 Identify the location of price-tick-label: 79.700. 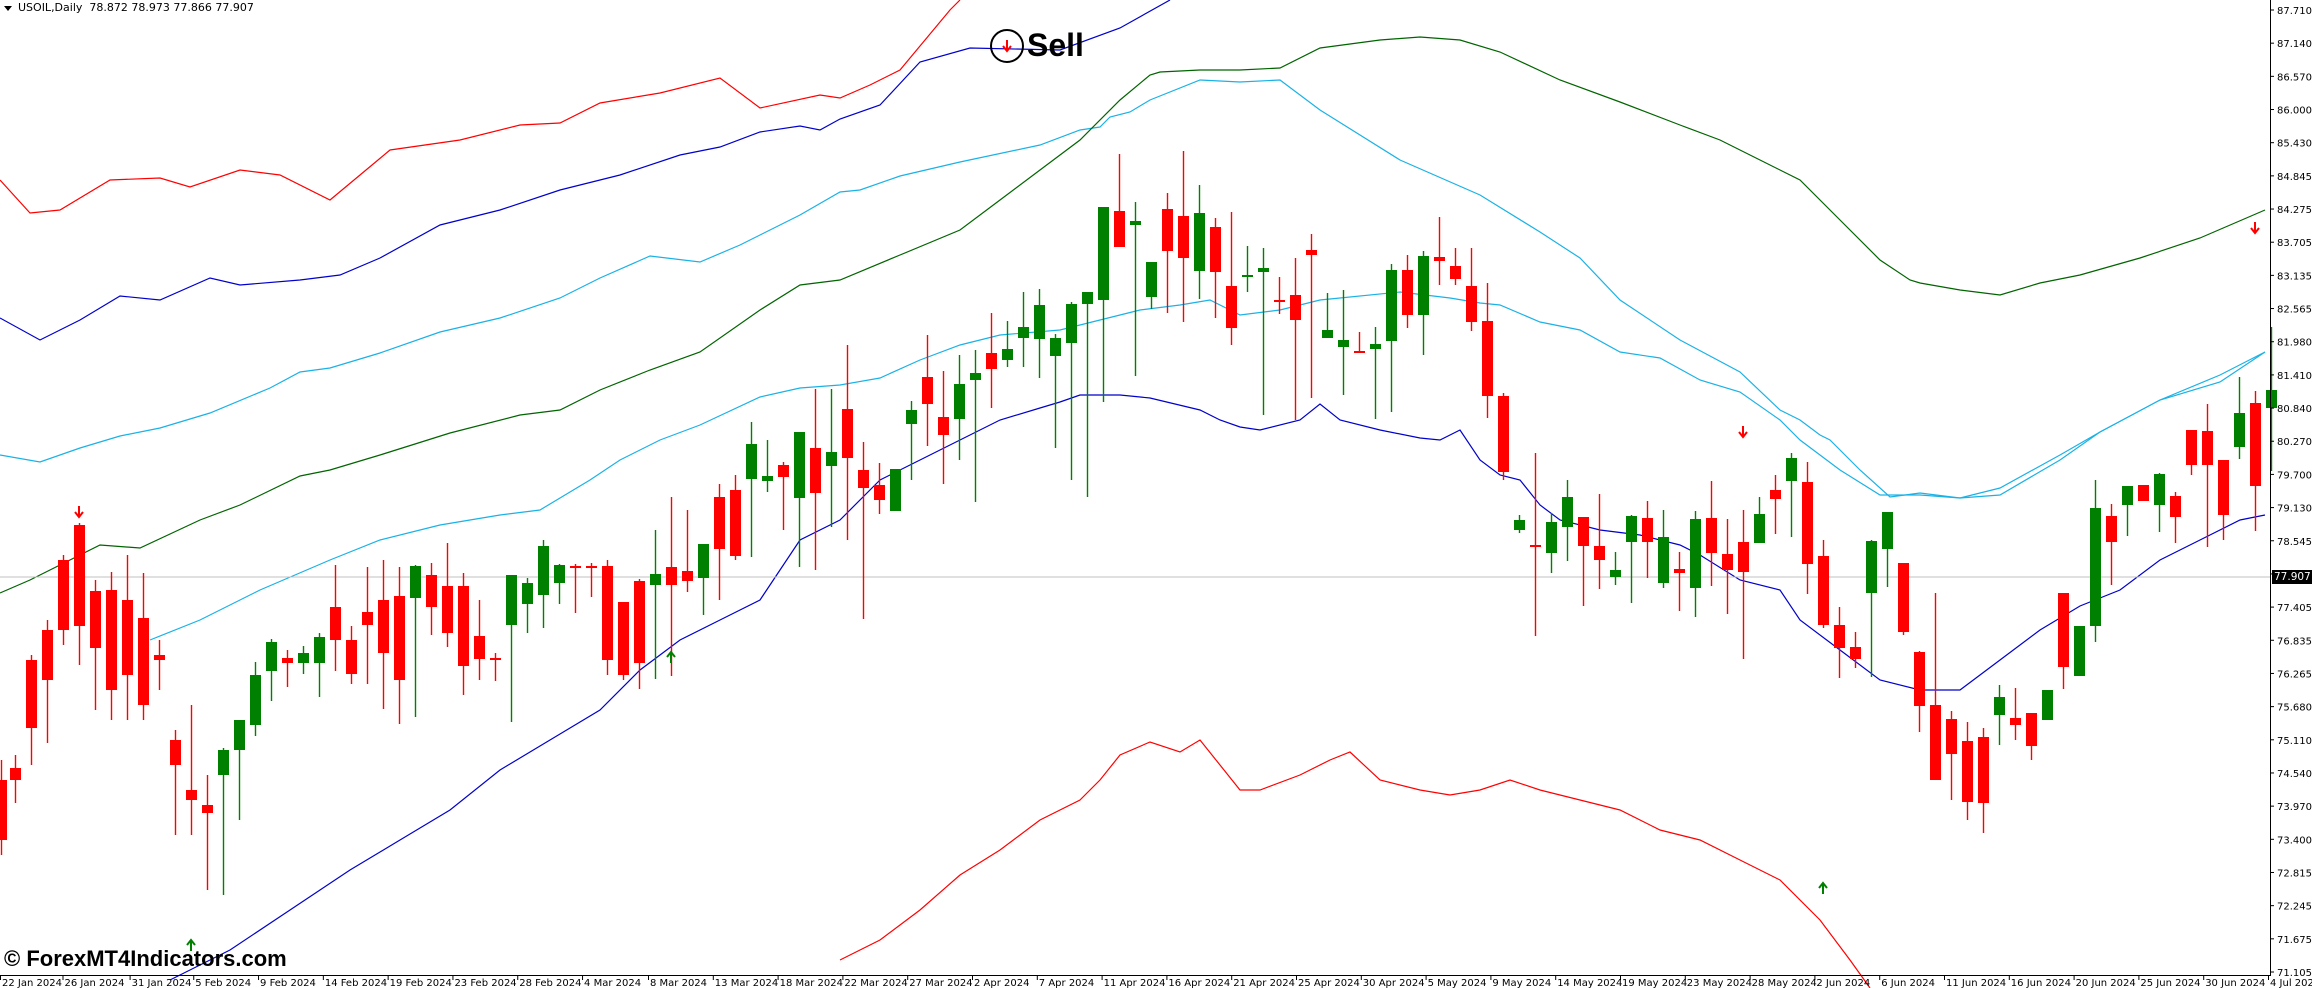
(2294, 475).